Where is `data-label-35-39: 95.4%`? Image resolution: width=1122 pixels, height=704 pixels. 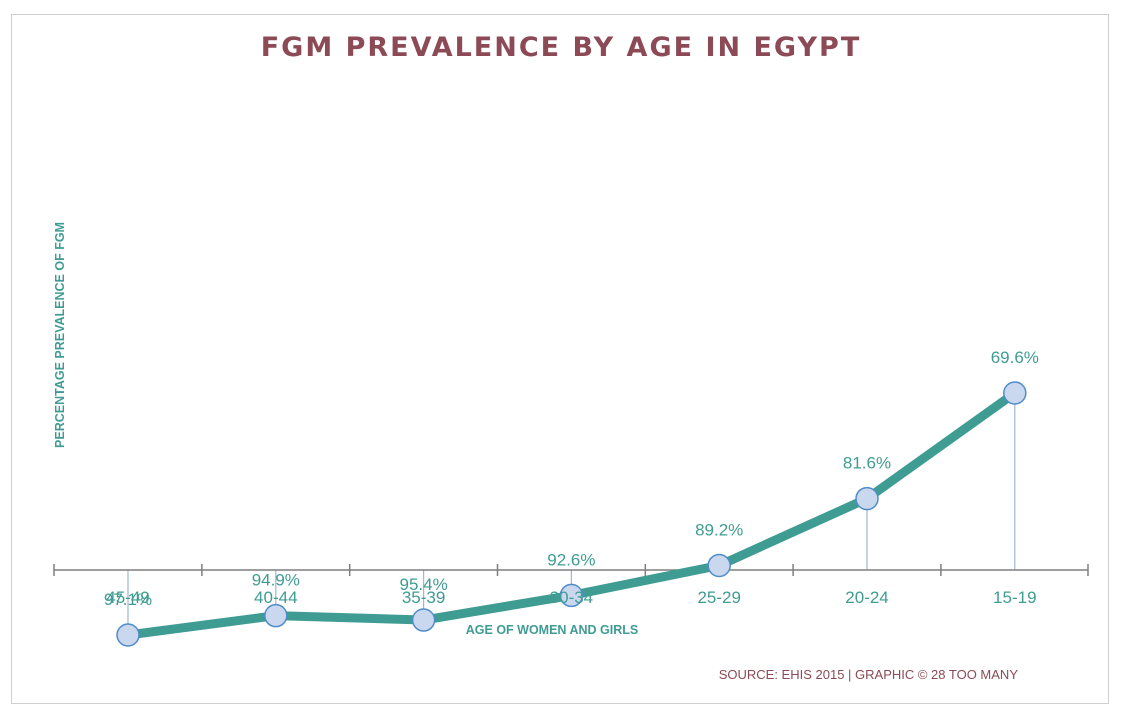 data-label-35-39: 95.4% is located at coordinates (423, 584).